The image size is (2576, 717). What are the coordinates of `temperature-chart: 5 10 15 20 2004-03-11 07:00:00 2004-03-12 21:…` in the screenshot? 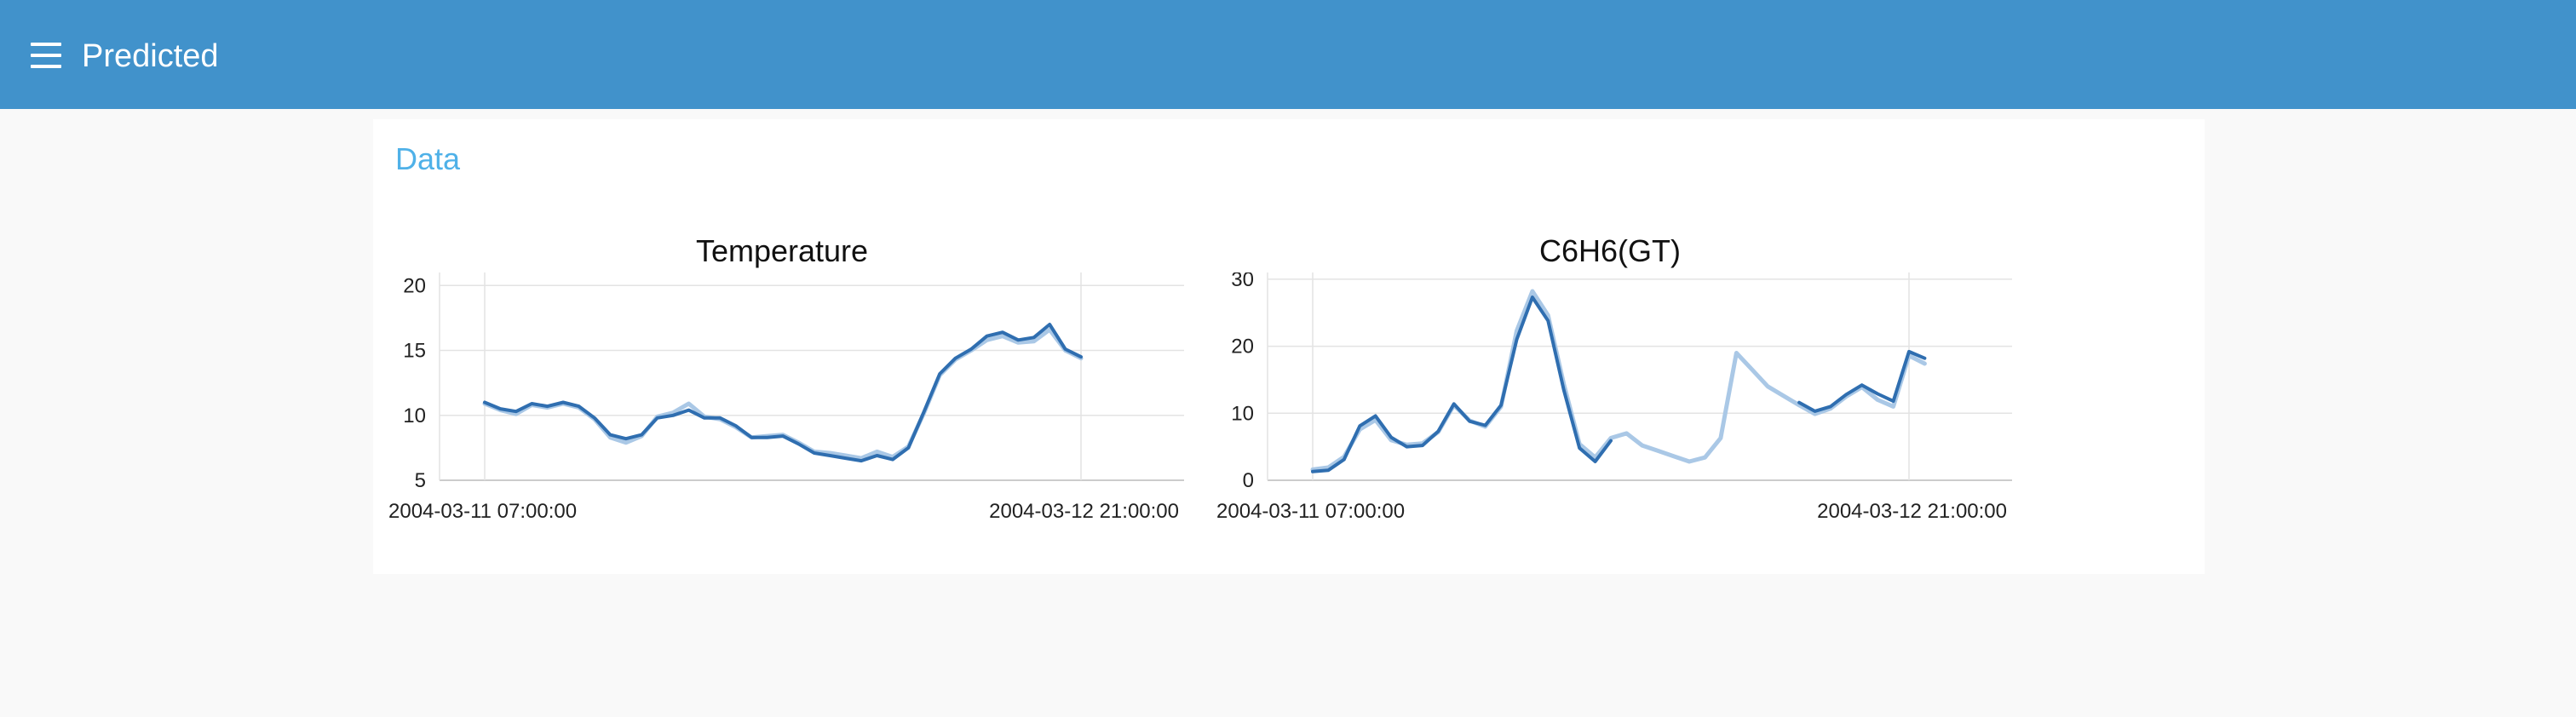 It's located at (786, 397).